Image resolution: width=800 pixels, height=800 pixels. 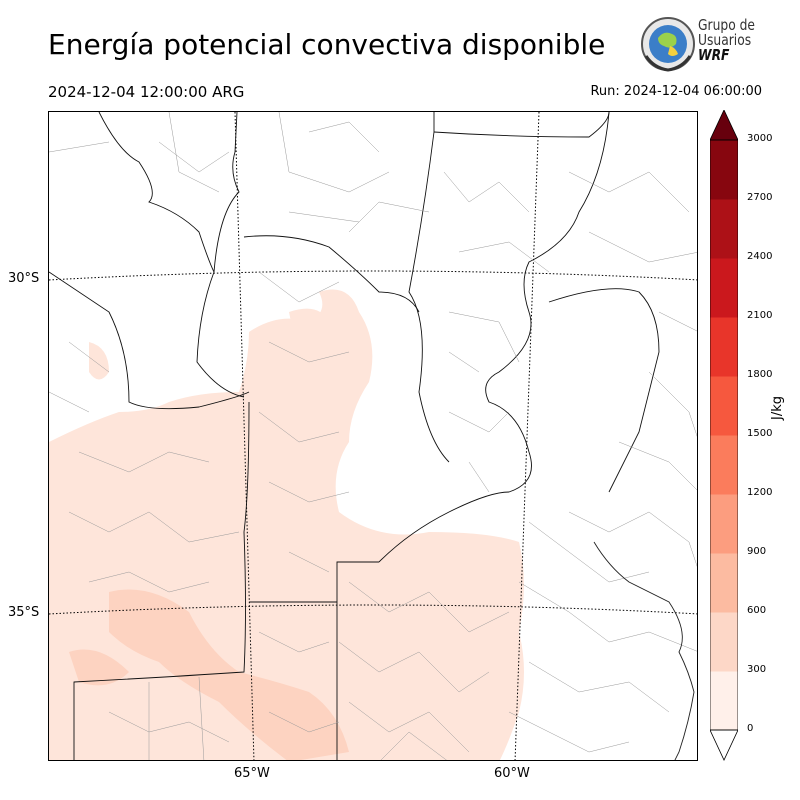 I want to click on colorbar-segments, so click(x=724, y=435).